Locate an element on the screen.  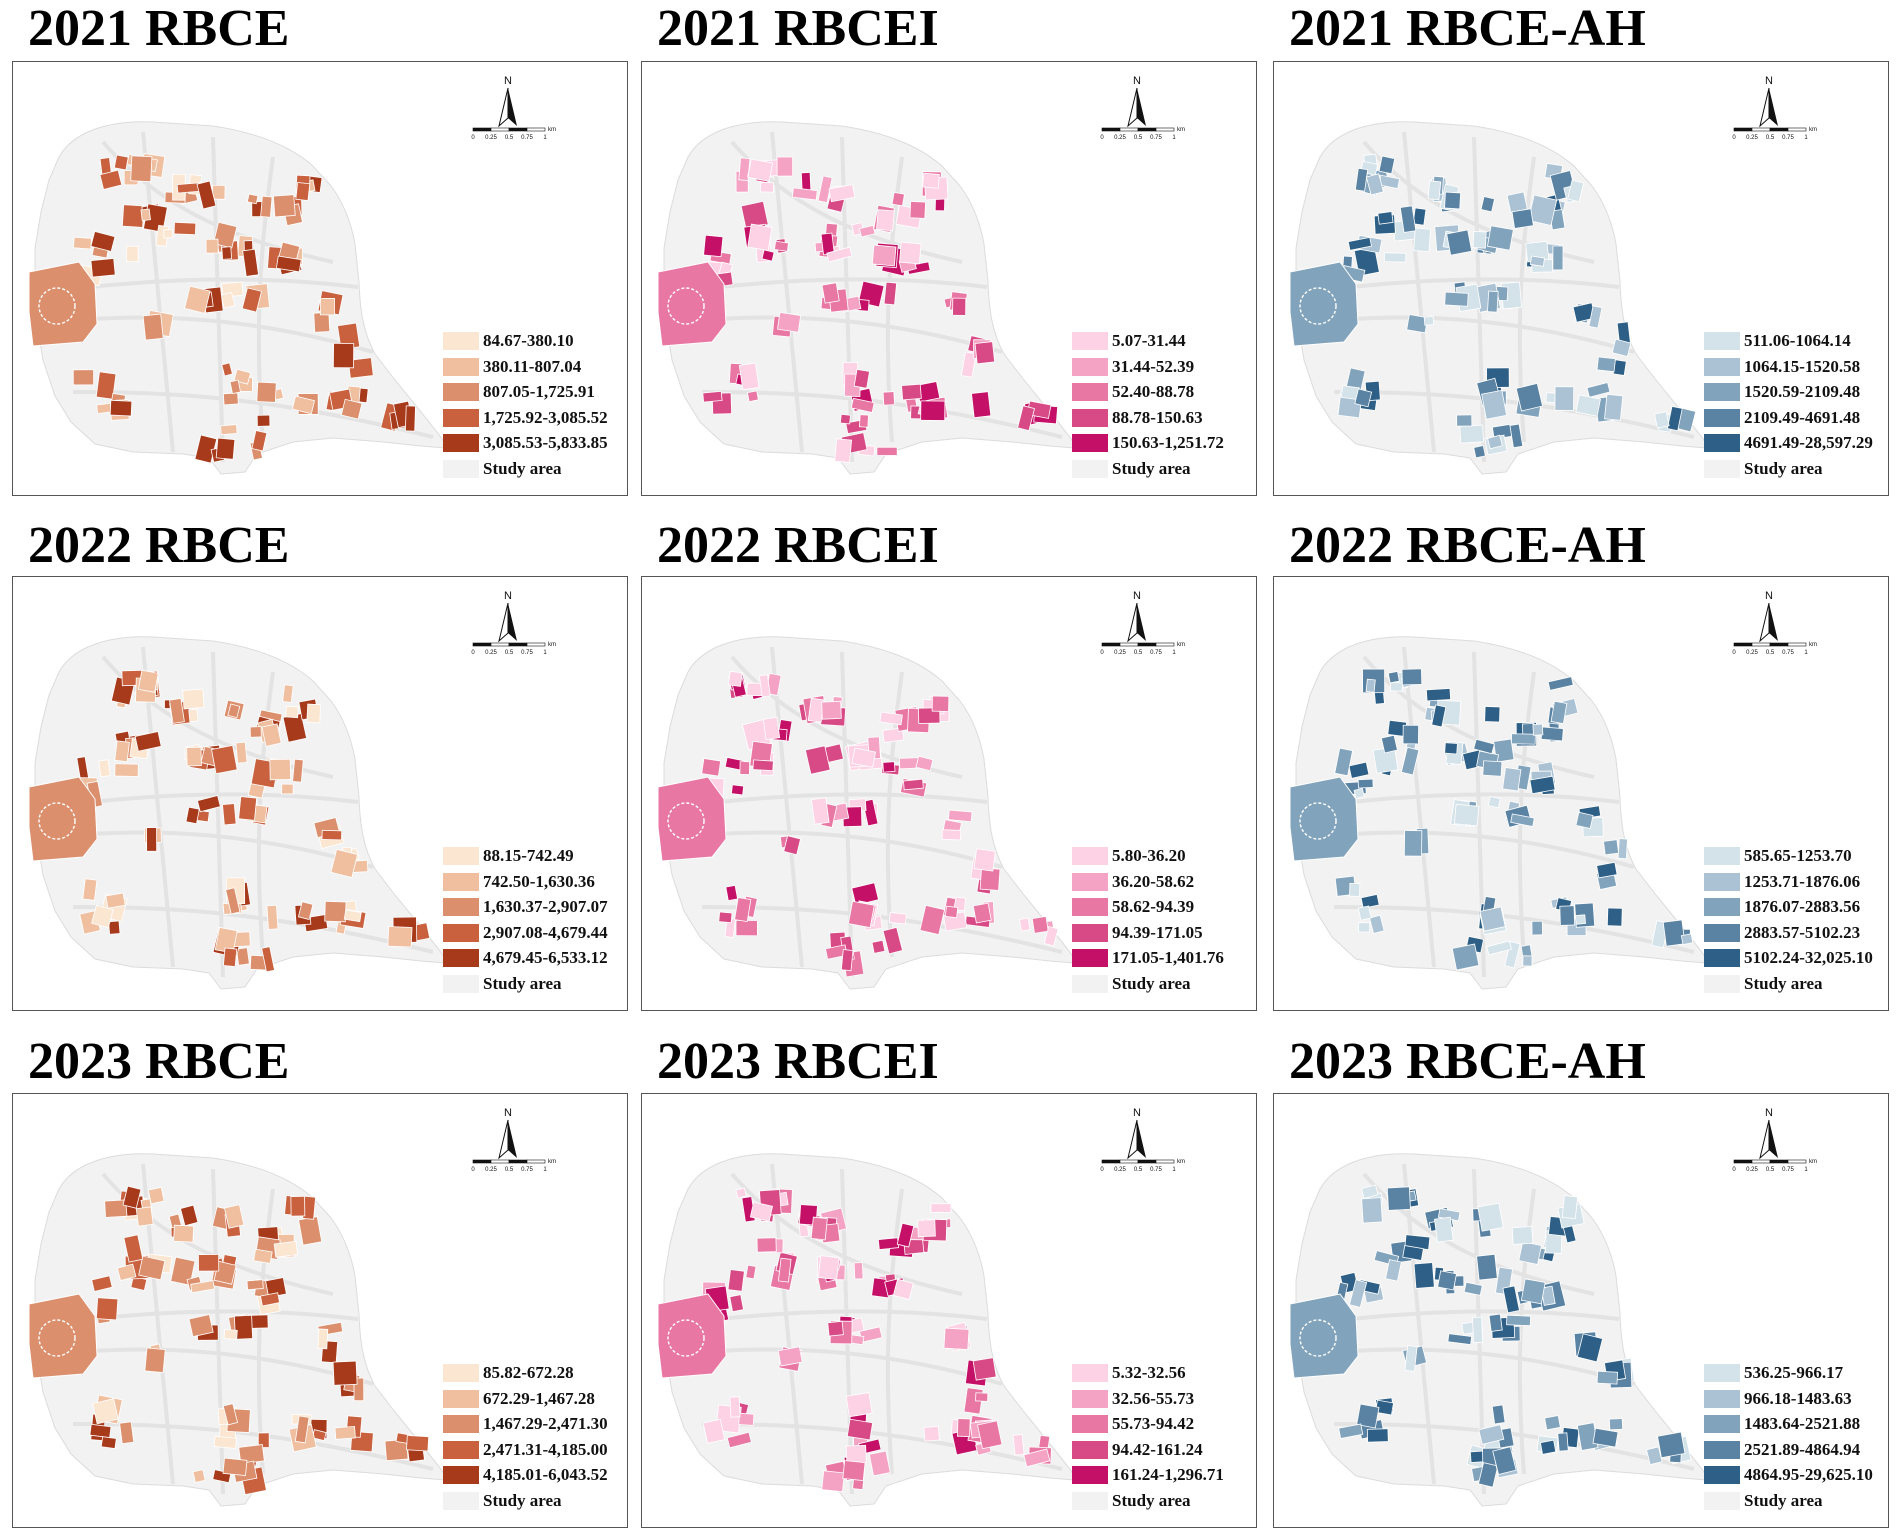
scale-tick-label: 0.5 is located at coordinates (509, 138).